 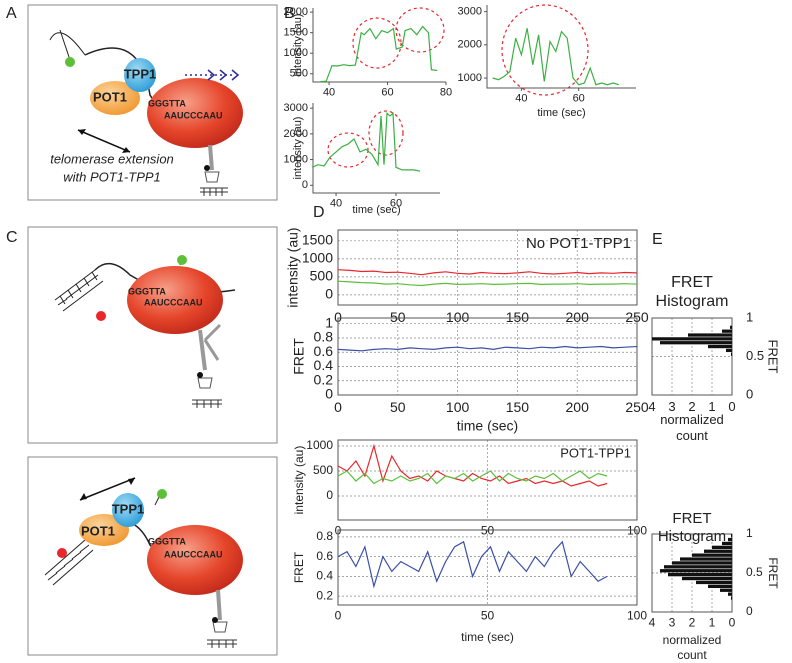 What do you see at coordinates (12, 237) in the screenshot?
I see `panel-label: C` at bounding box center [12, 237].